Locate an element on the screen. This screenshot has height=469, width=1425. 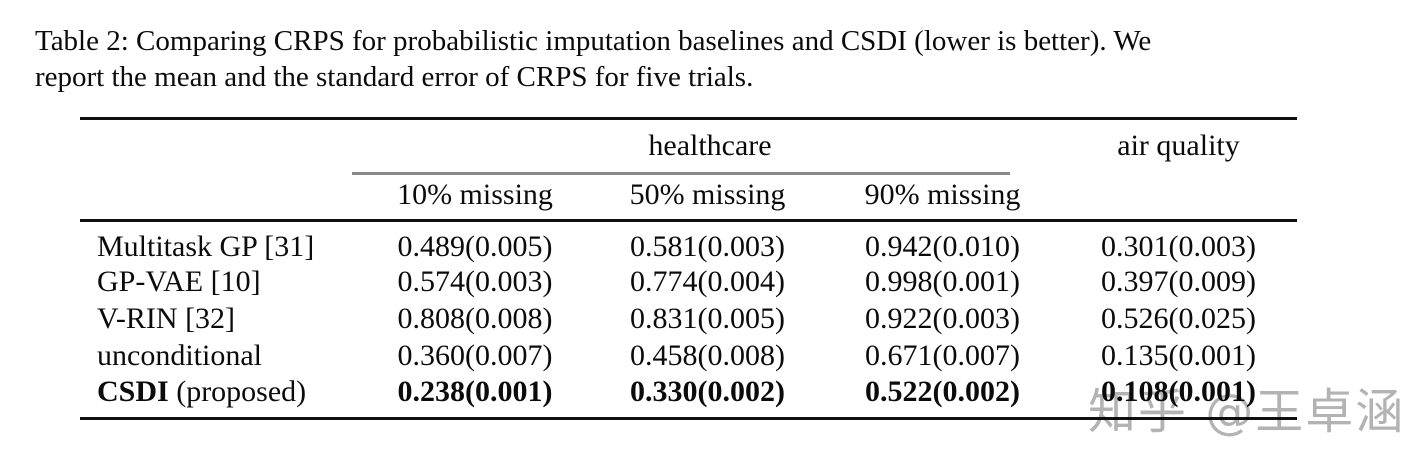
column-header-50-missing: 50% missing is located at coordinates (707, 197).